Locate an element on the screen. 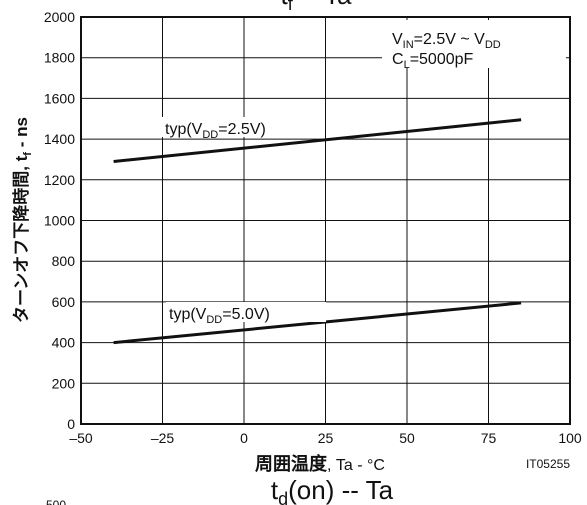  x-tick-label: 25 is located at coordinates (326, 438).